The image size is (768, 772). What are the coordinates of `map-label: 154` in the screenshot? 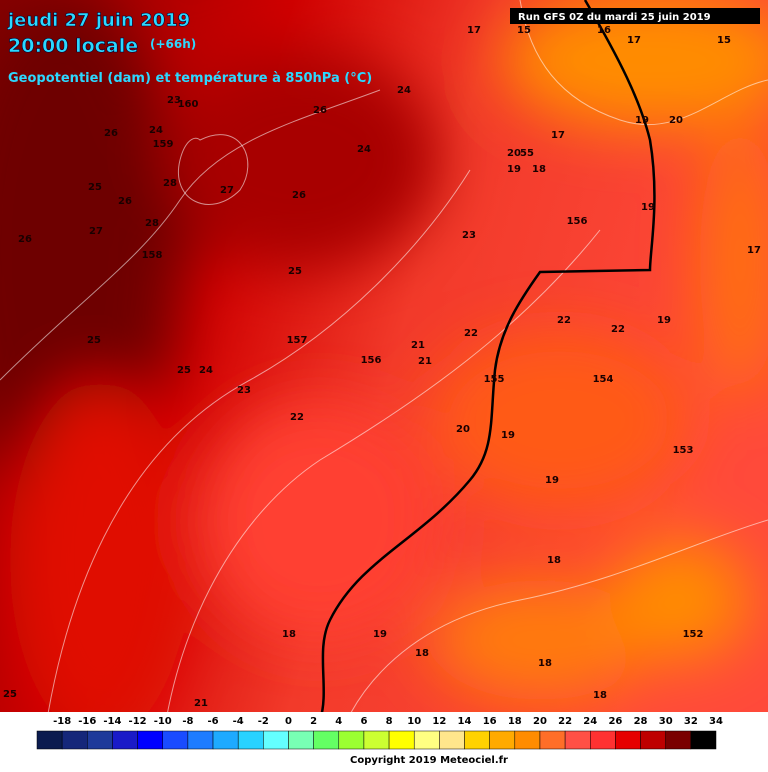 It's located at (603, 379).